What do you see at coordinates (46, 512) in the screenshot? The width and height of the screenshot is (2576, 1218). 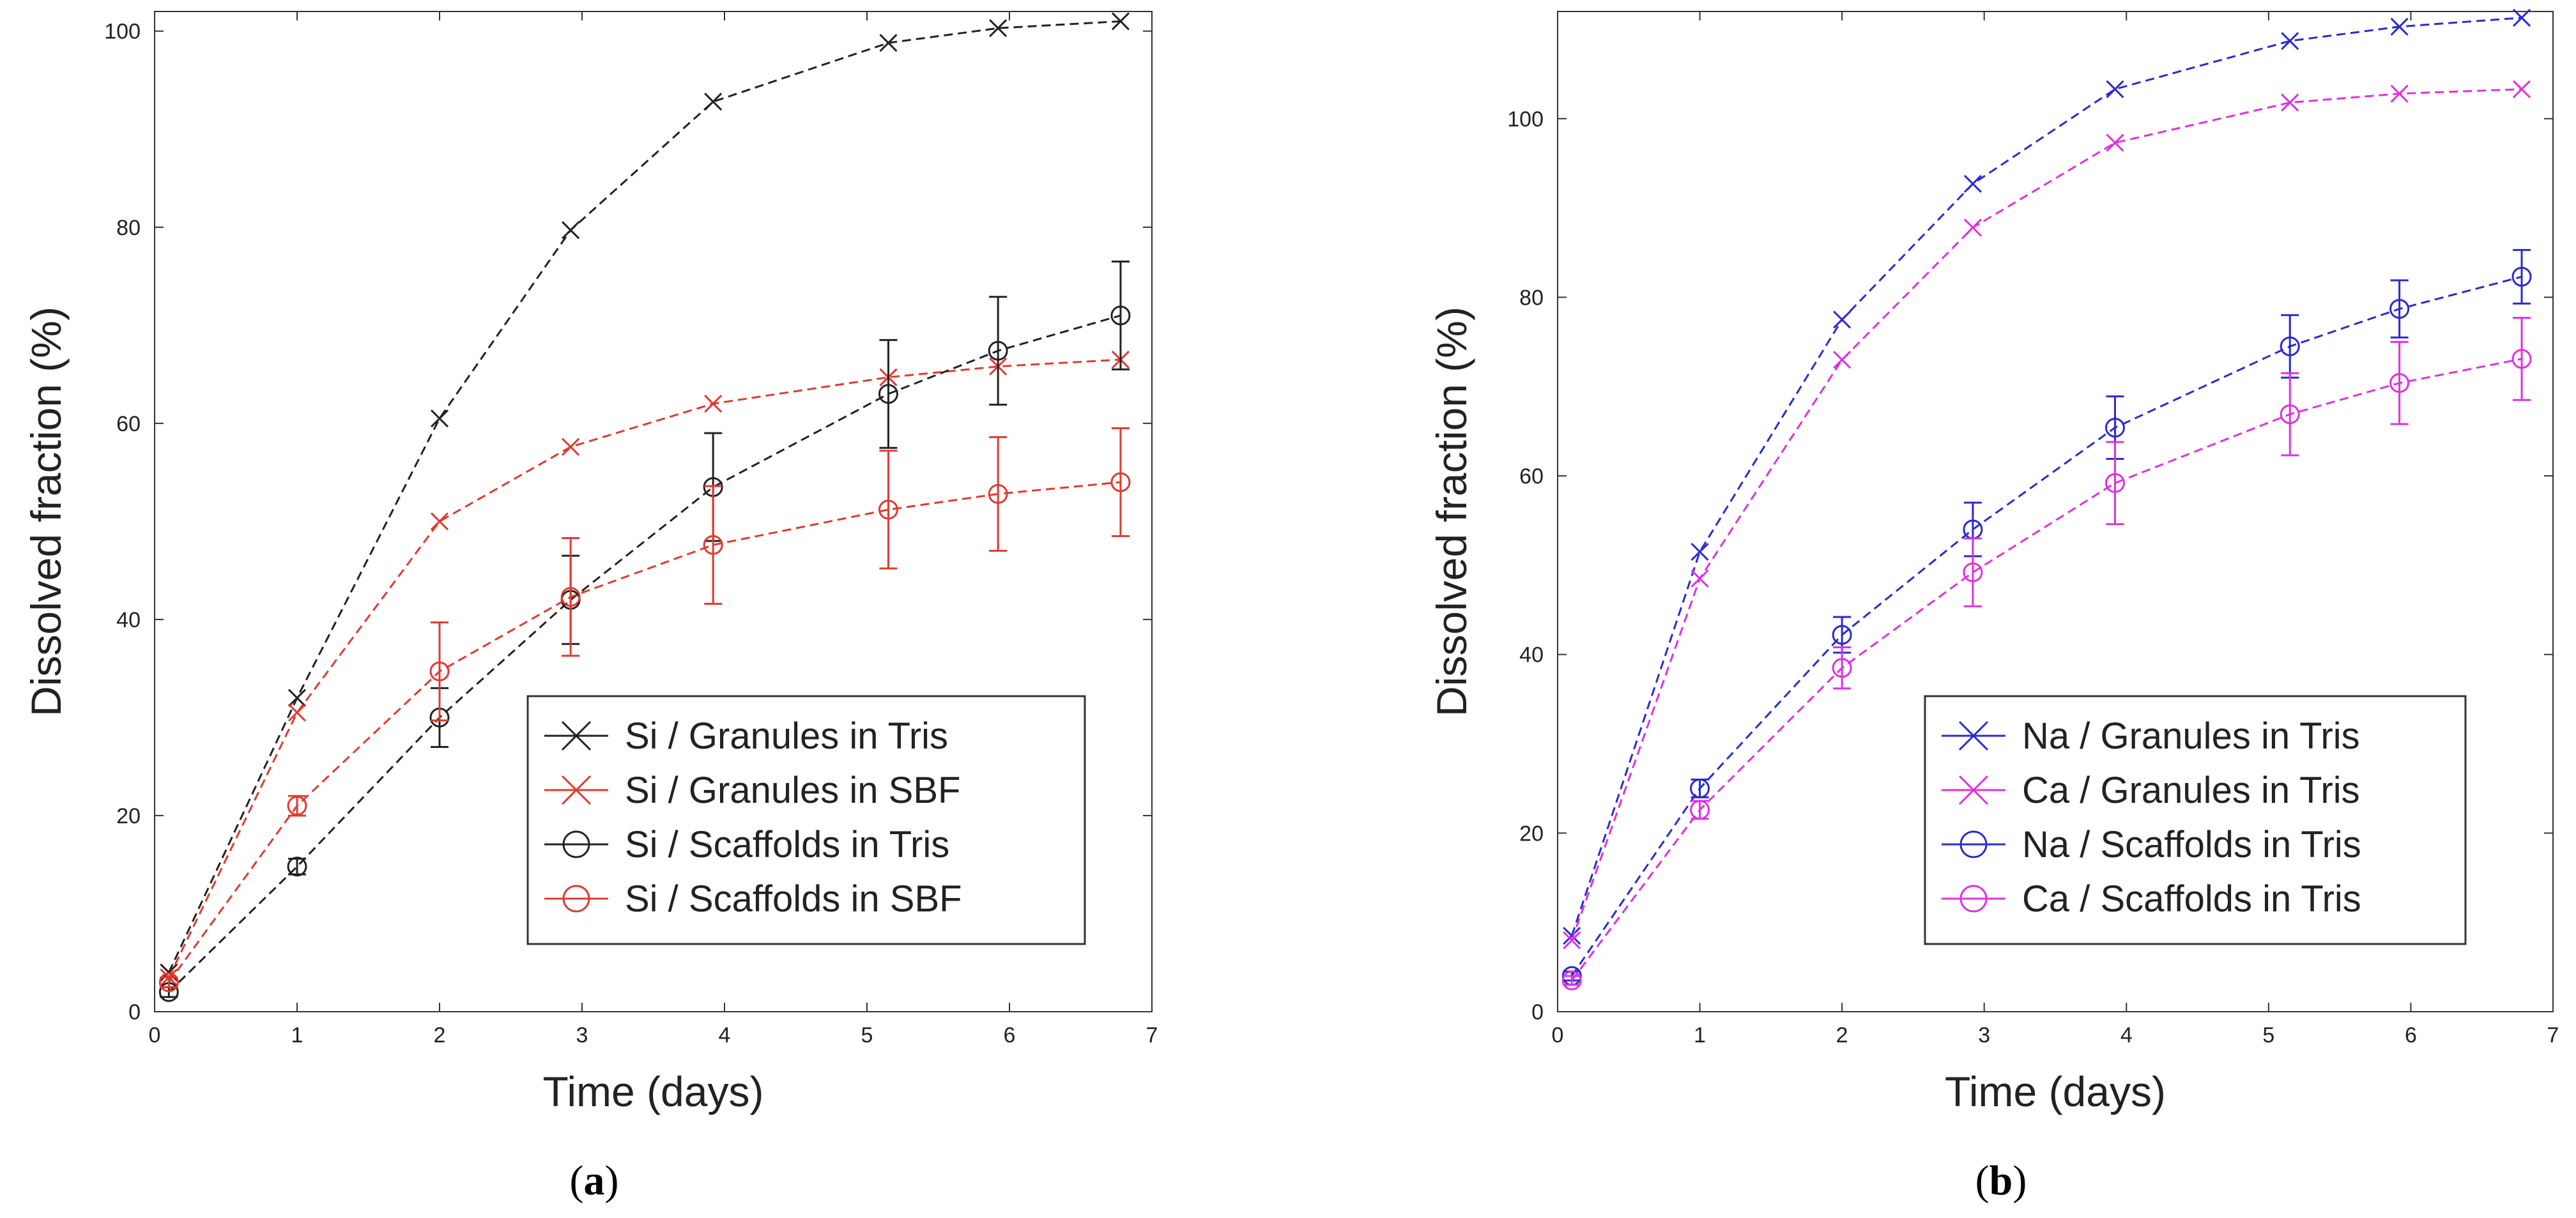 I see `chart-a-y-axis-label: Dissolved fraction (%)` at bounding box center [46, 512].